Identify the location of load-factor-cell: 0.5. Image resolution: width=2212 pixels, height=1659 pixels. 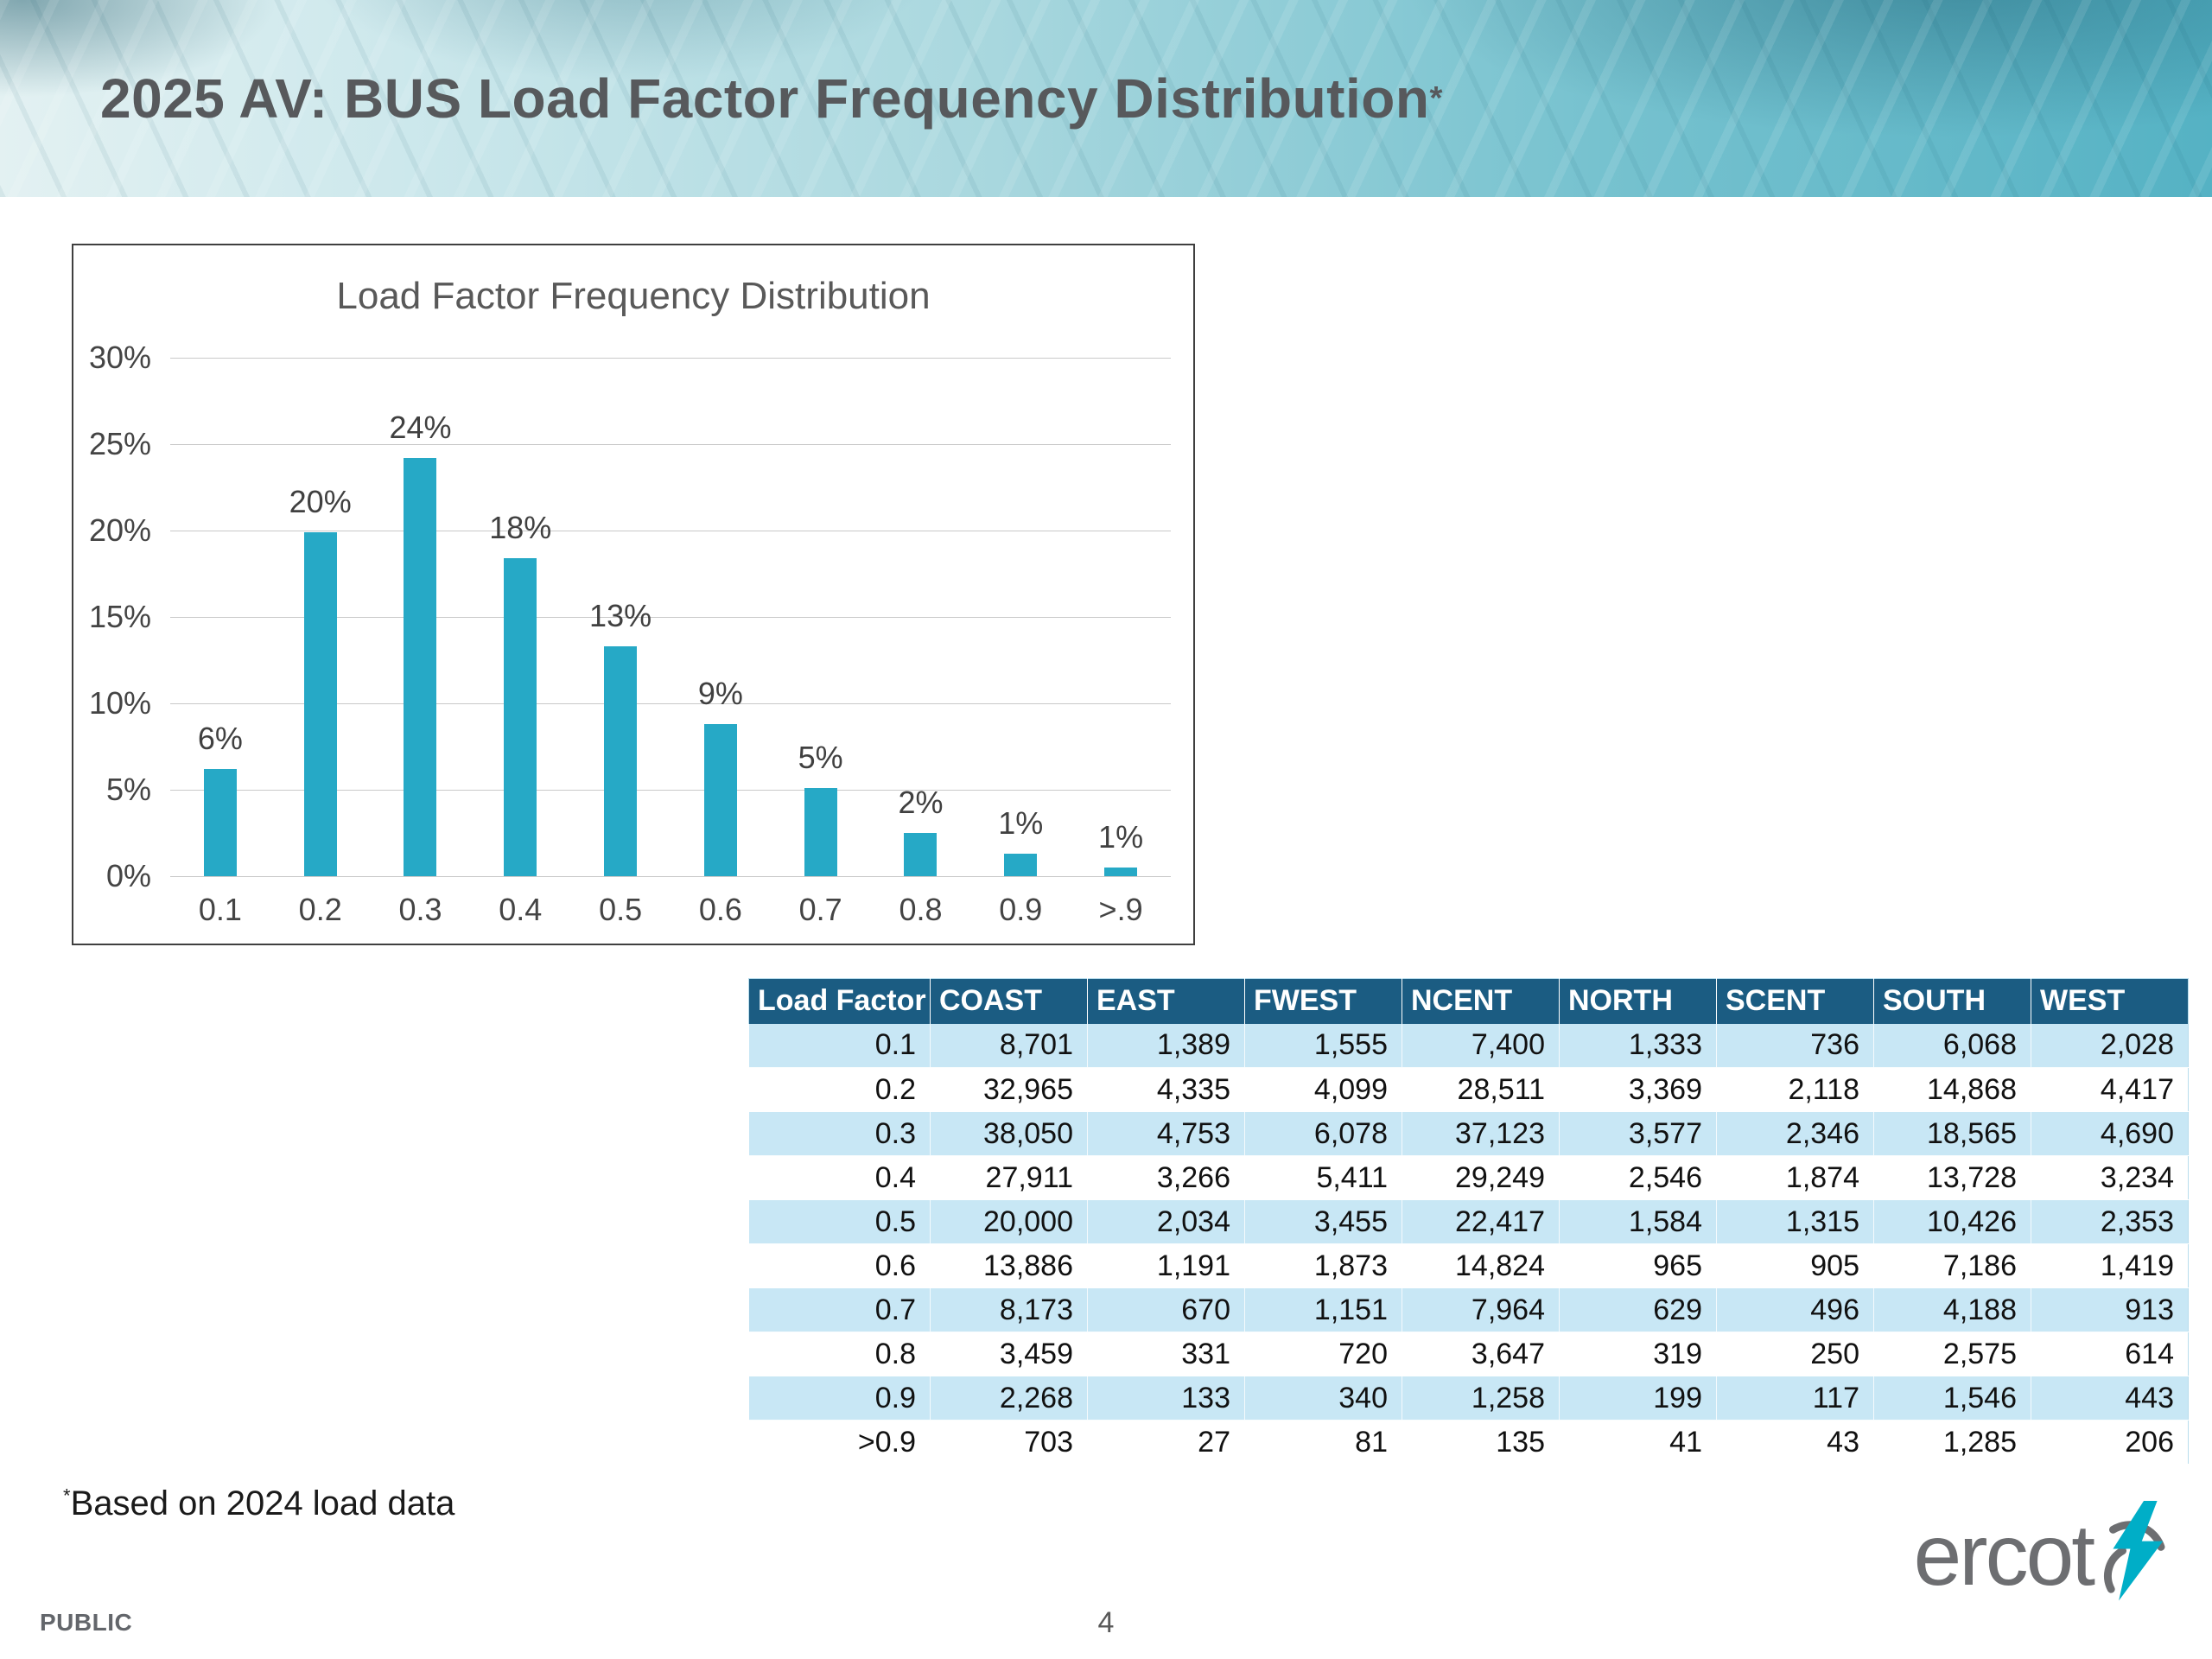
(839, 1221).